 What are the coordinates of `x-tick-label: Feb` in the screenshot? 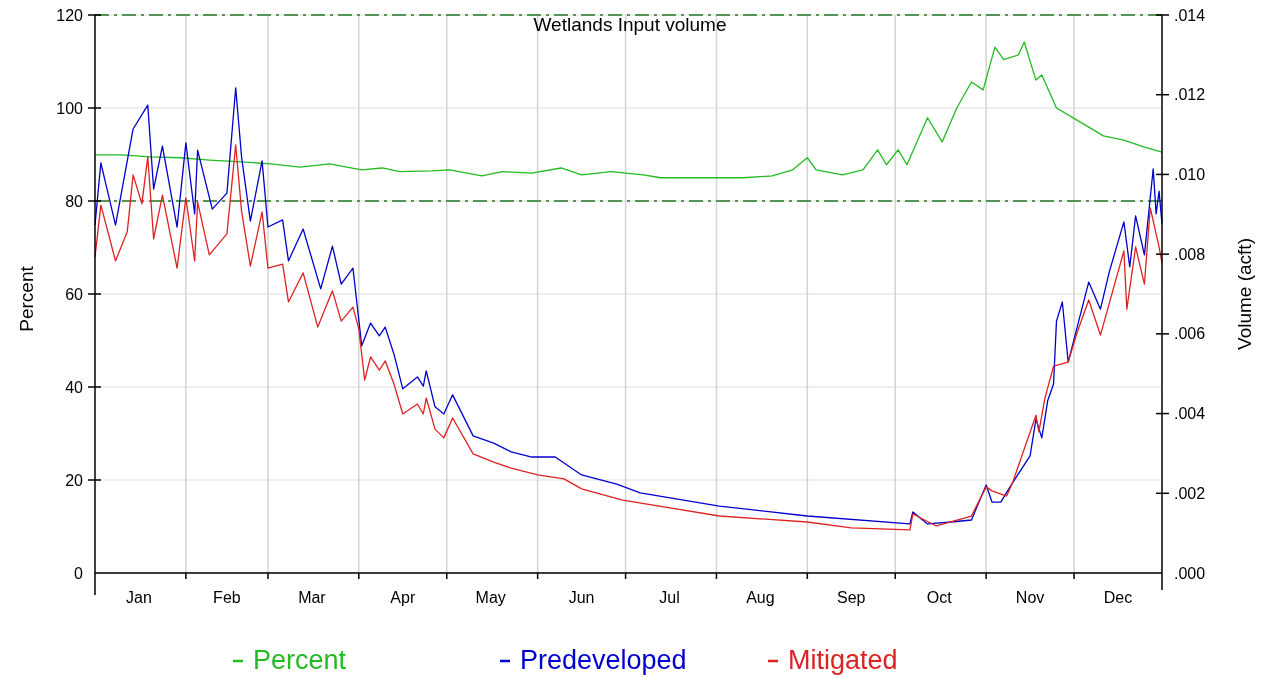 It's located at (227, 597).